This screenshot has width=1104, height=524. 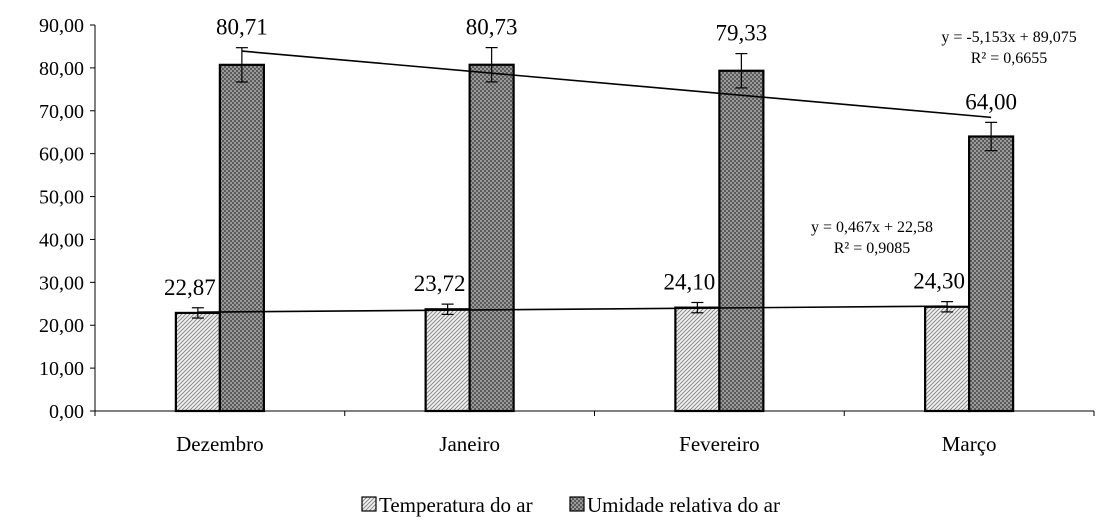 What do you see at coordinates (61, 112) in the screenshot?
I see `y-tick-label: 70,00` at bounding box center [61, 112].